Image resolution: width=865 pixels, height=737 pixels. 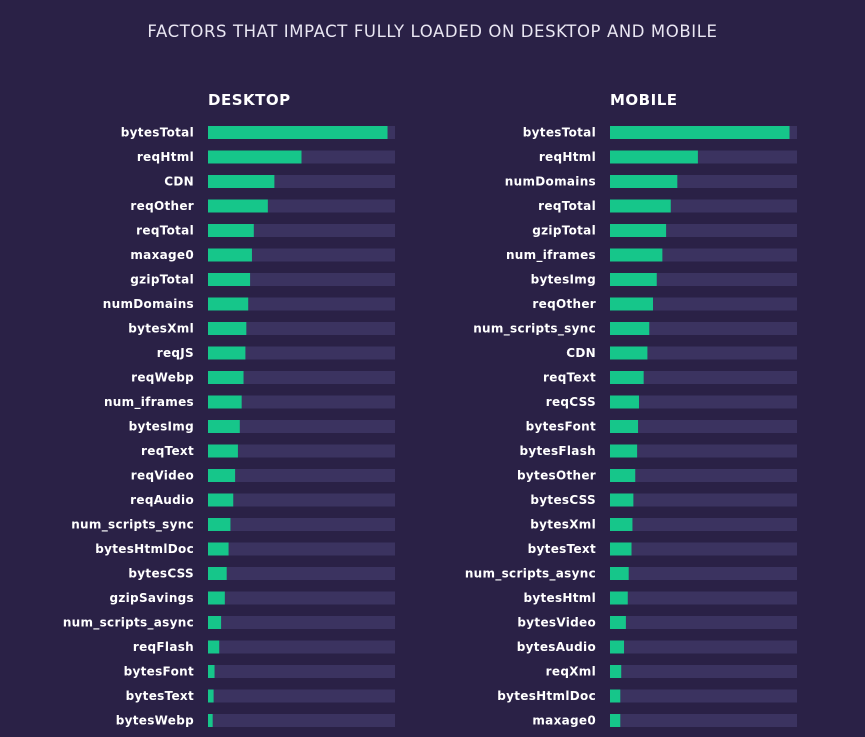 I want to click on desktop-label-maxage0: maxage0, so click(x=162, y=255).